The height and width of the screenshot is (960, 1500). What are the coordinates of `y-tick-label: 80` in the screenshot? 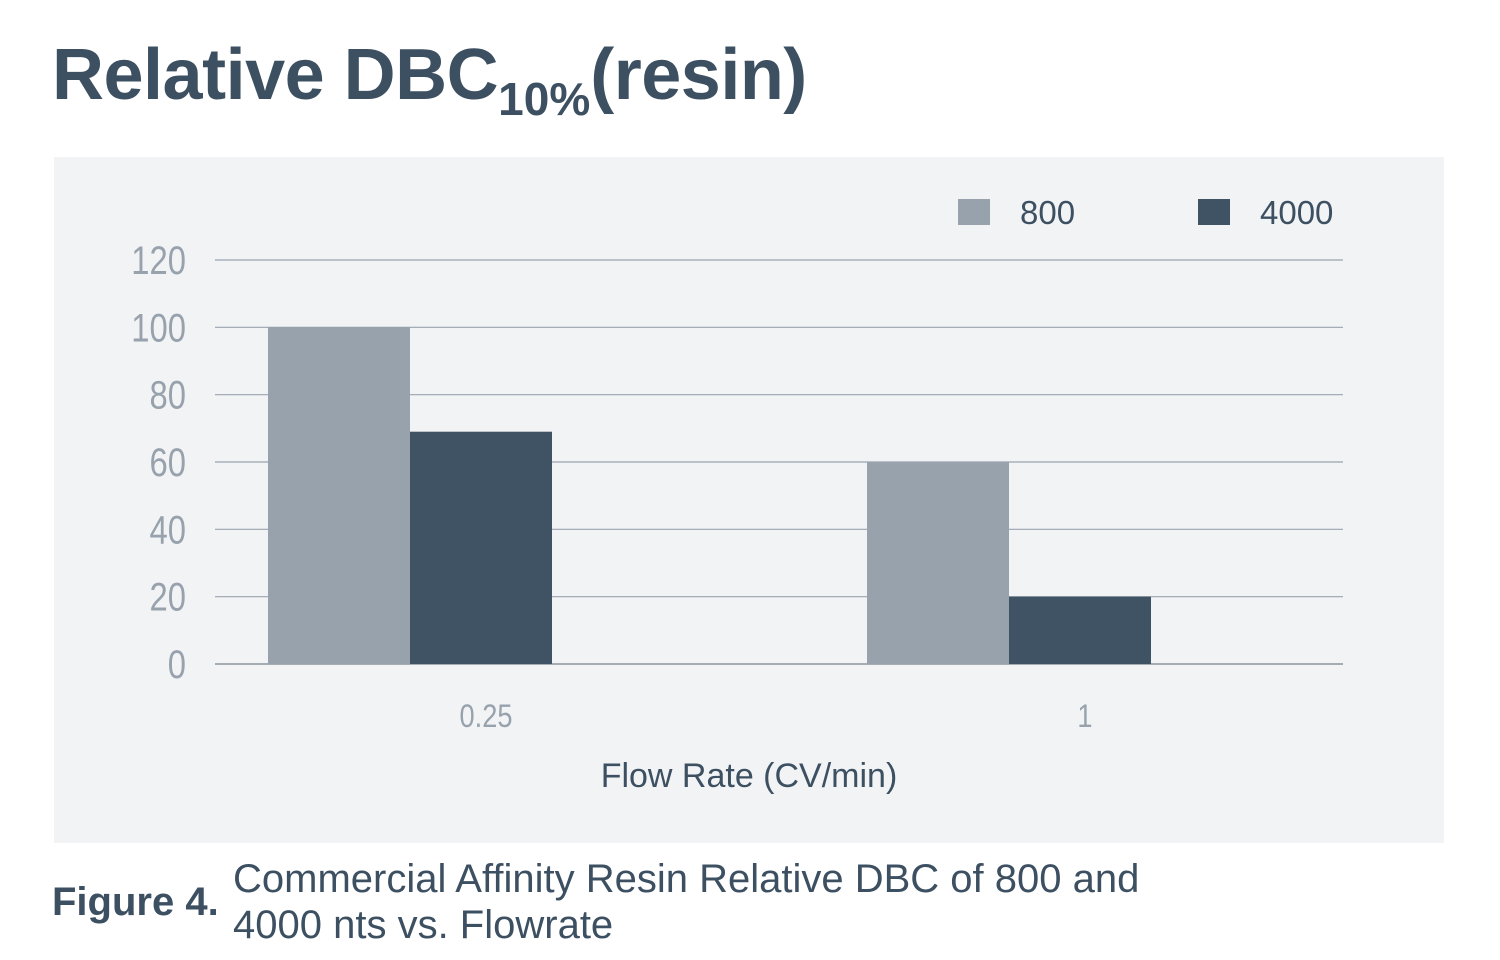 It's located at (168, 395).